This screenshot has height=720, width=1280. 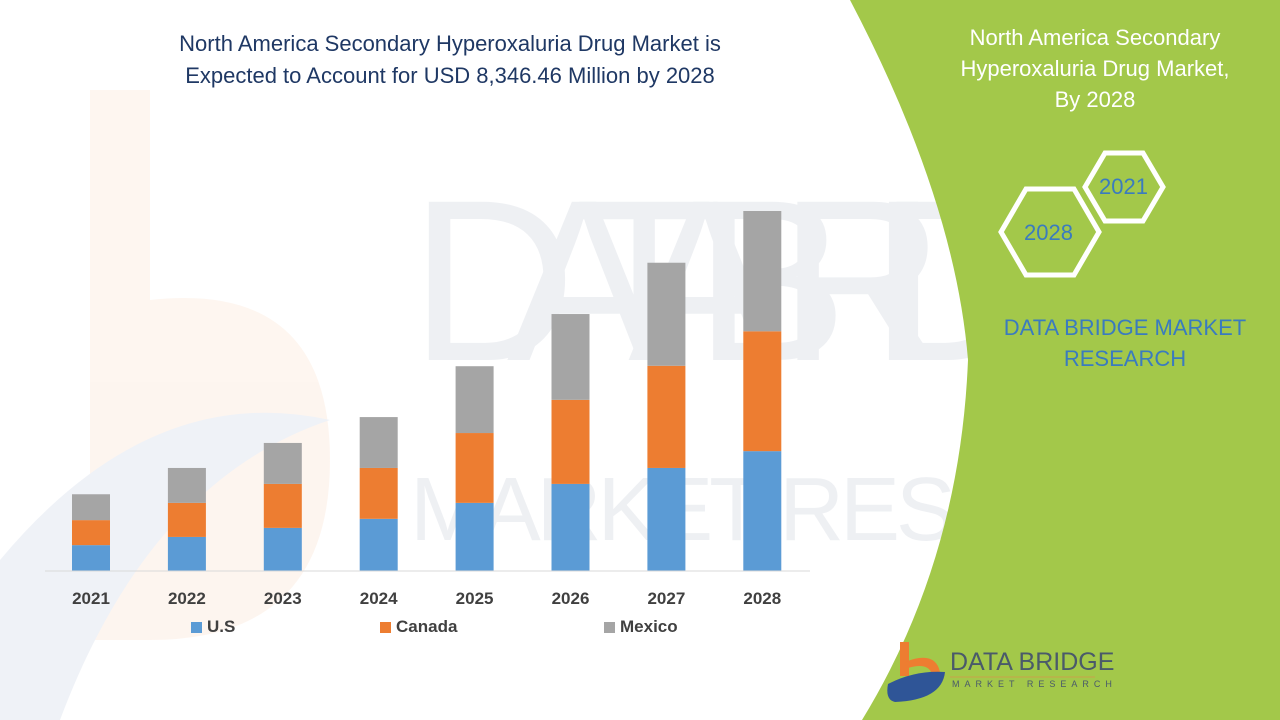 What do you see at coordinates (91, 598) in the screenshot?
I see `x-tick-2021: 2021` at bounding box center [91, 598].